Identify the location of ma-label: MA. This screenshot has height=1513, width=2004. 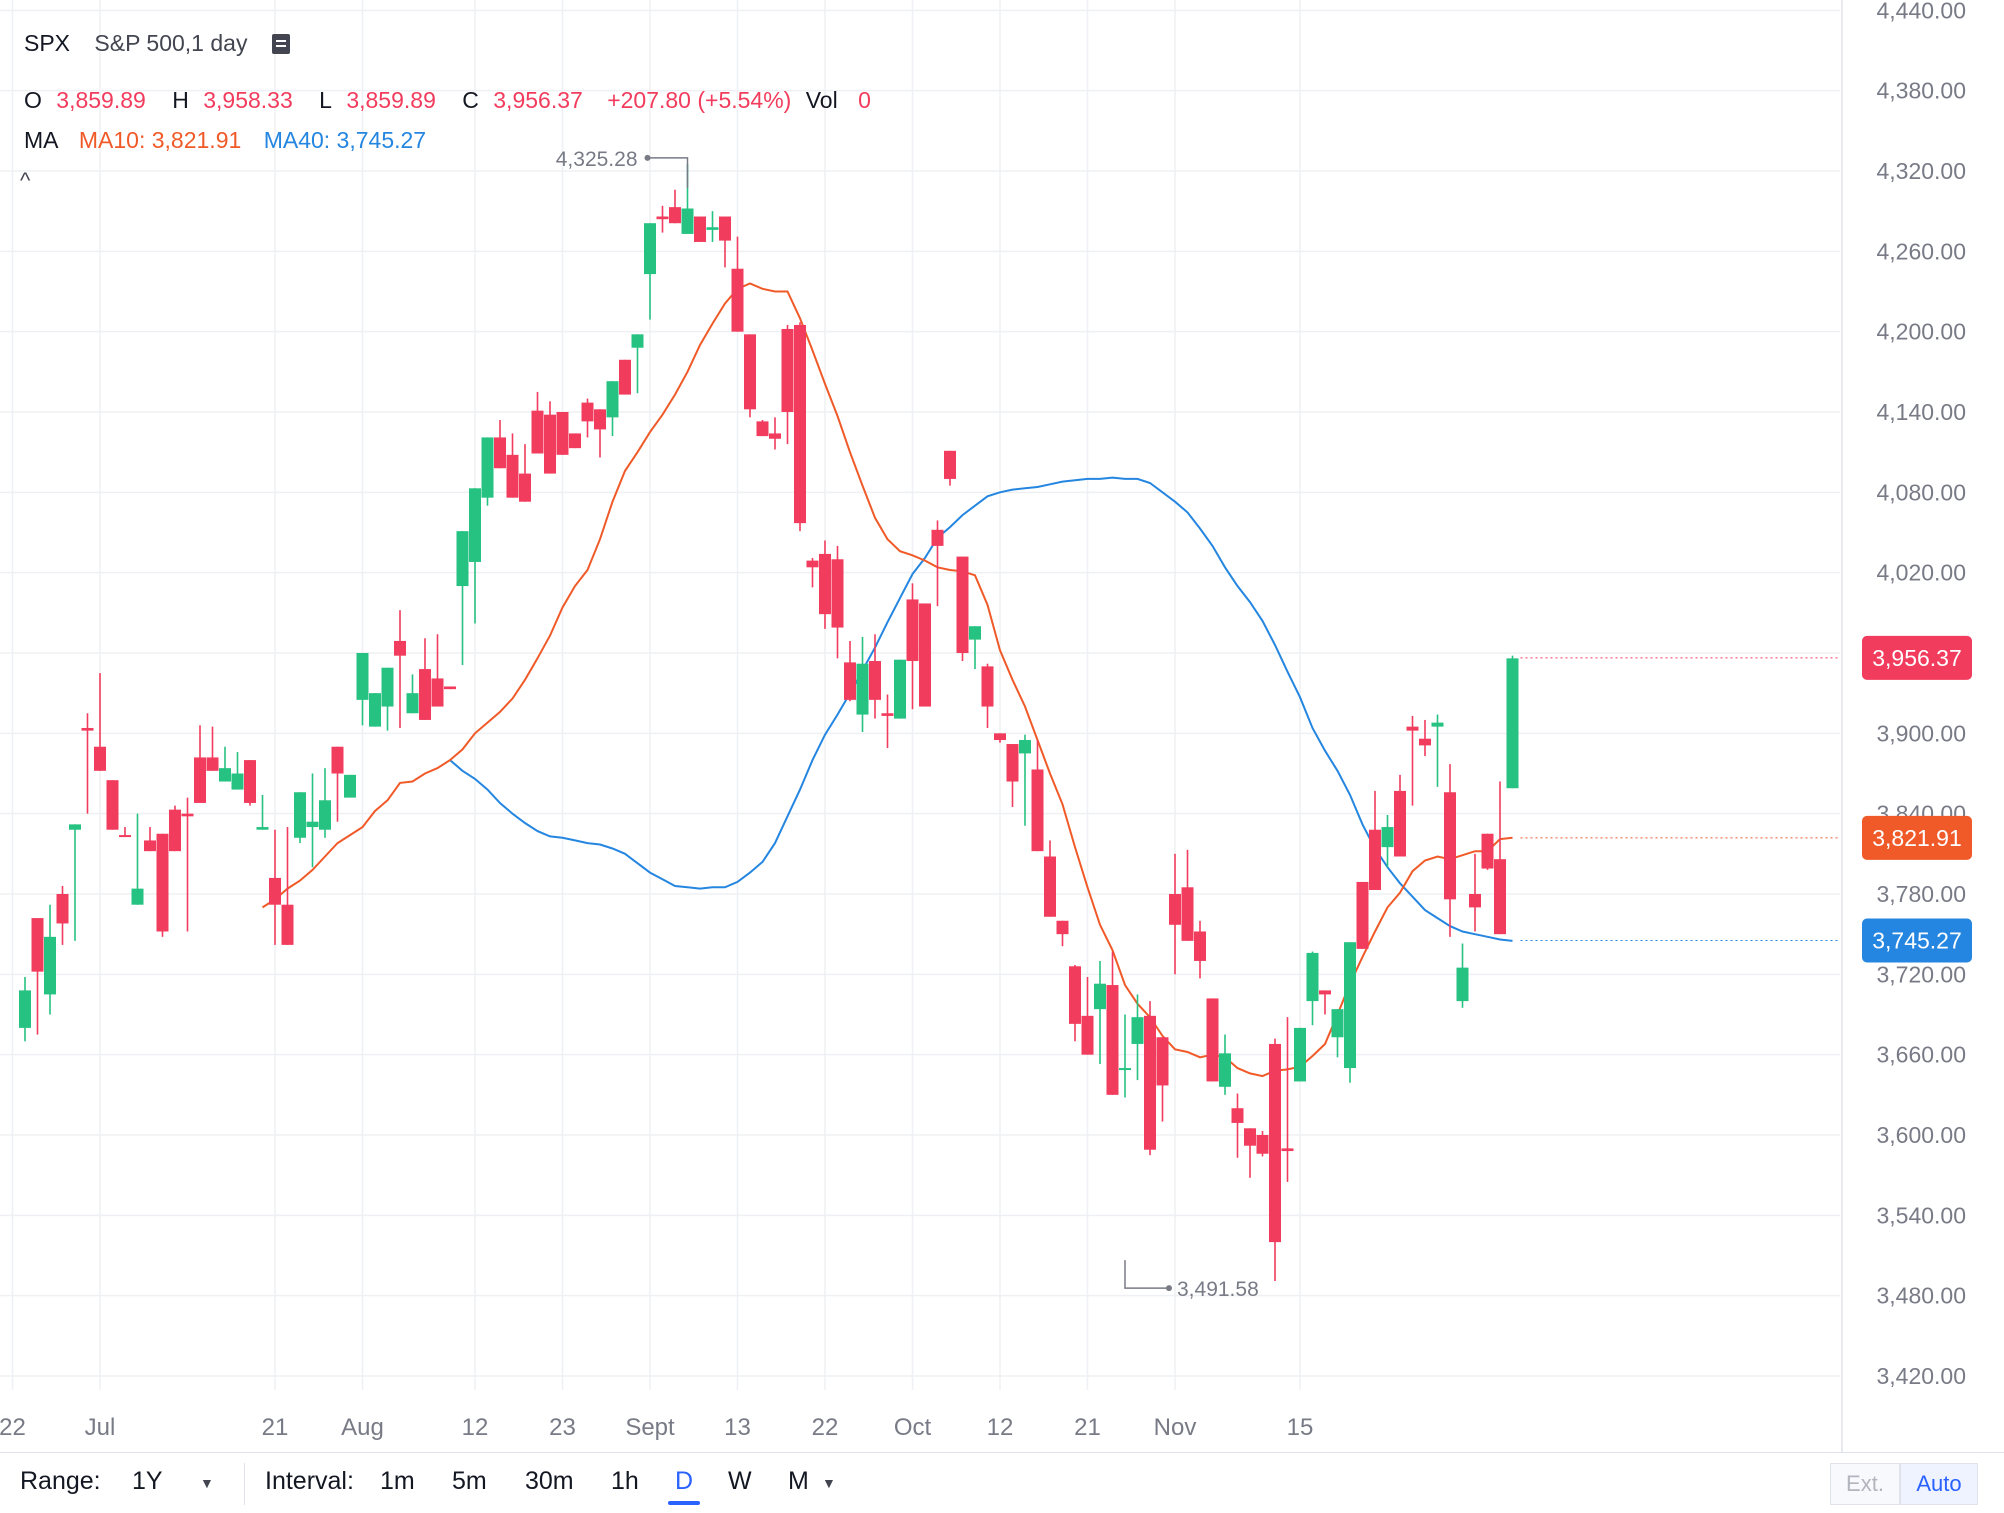
(41, 140).